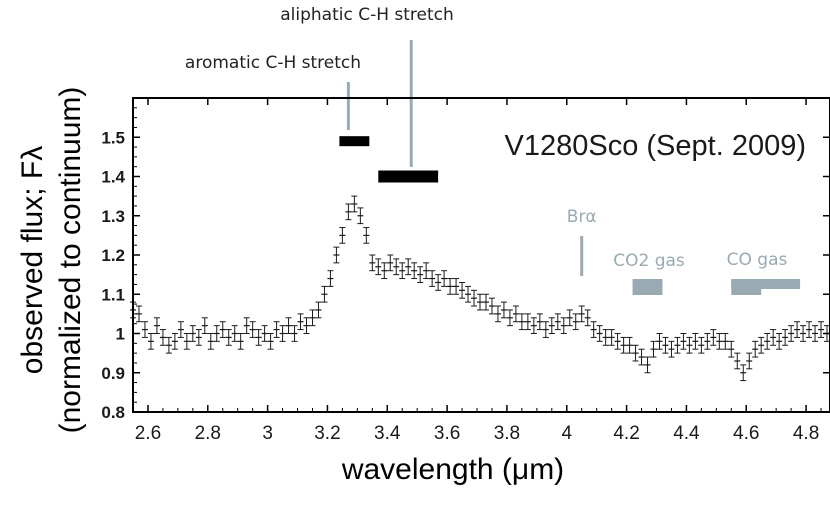 This screenshot has width=830, height=513. Describe the element at coordinates (120, 334) in the screenshot. I see `y-tick-label: 1` at that location.